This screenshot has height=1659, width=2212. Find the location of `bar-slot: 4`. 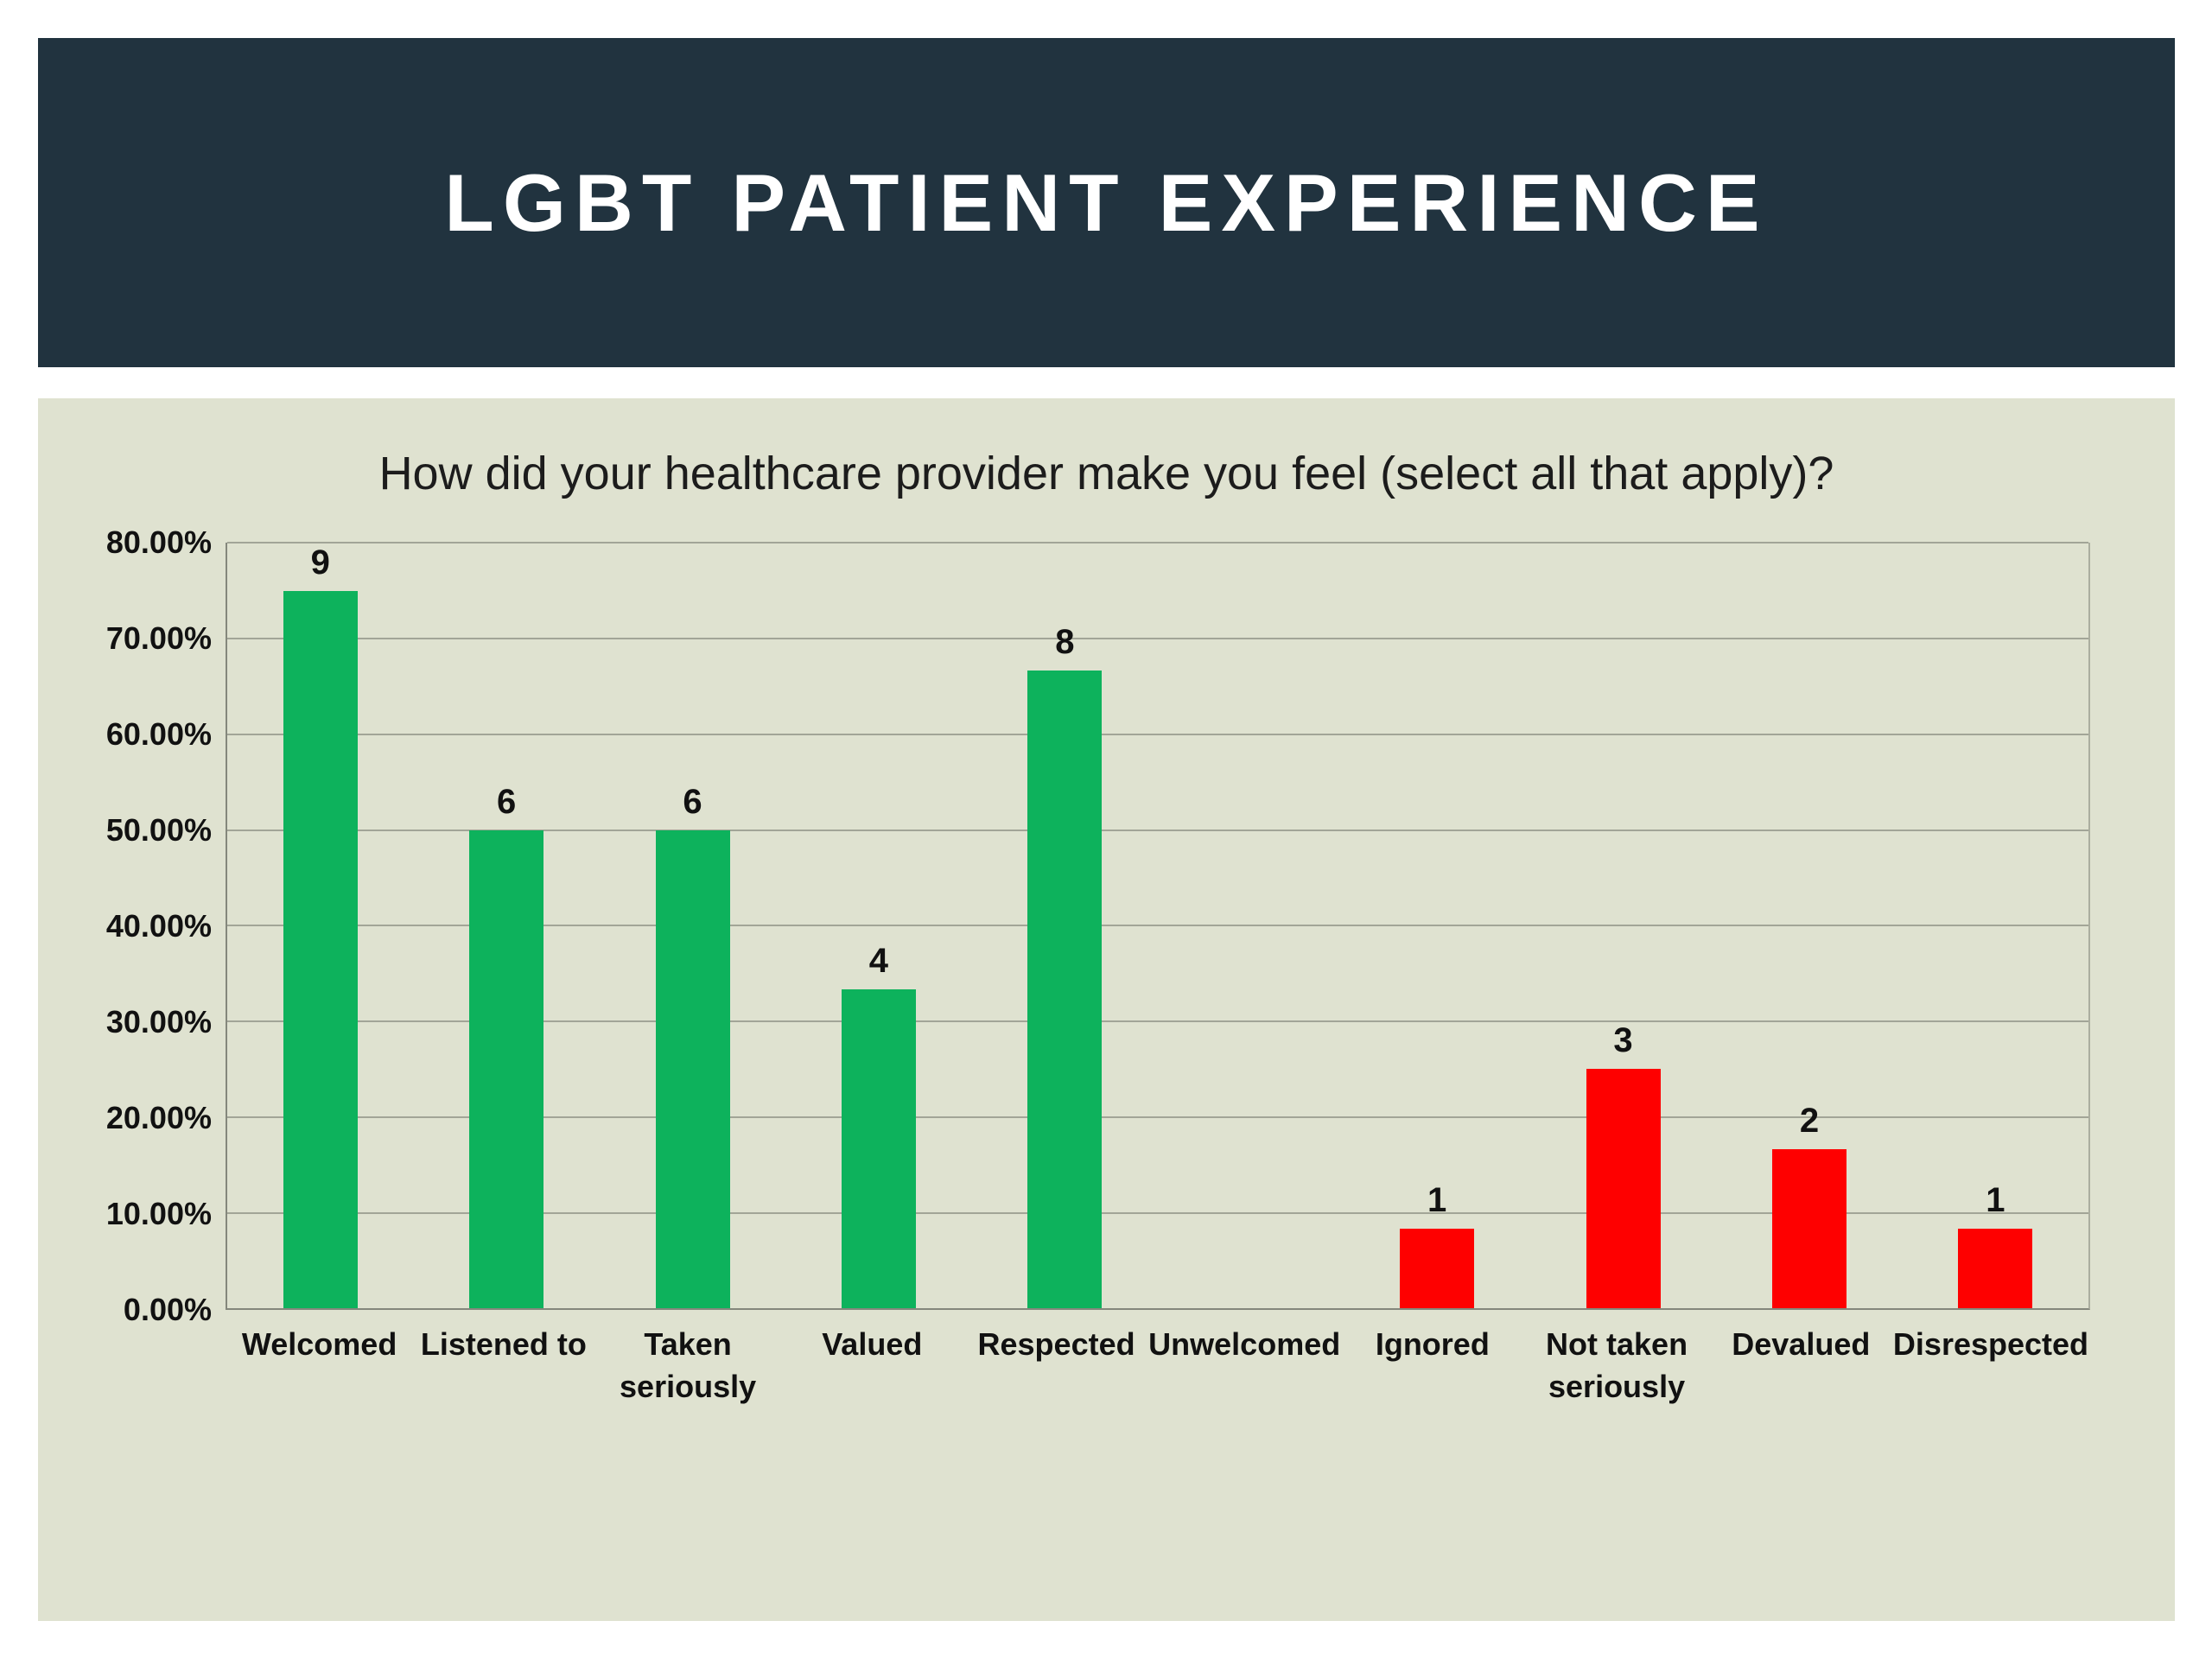

bar-slot: 4 is located at coordinates (878, 926).